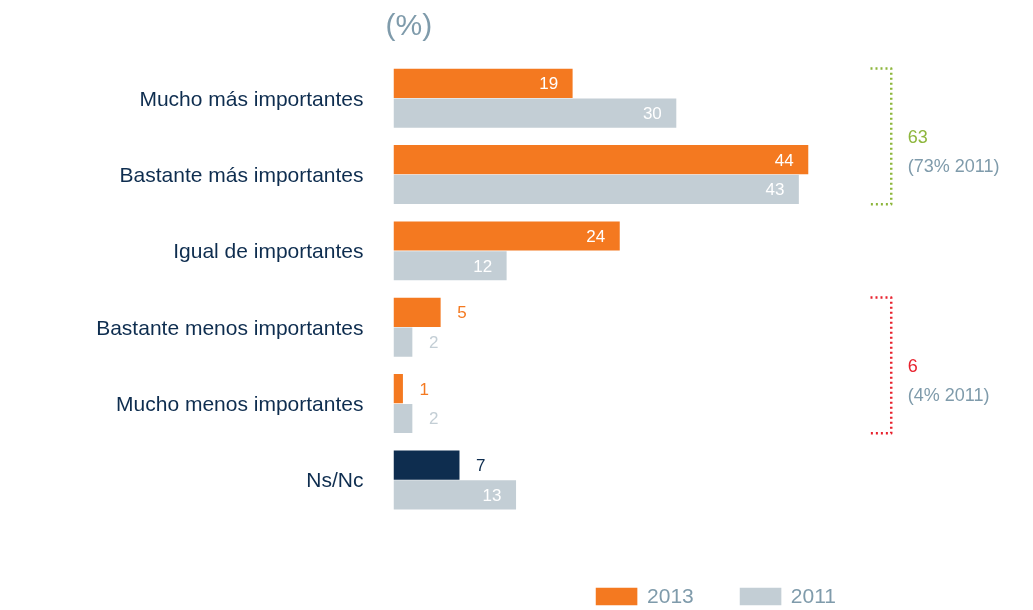 The width and height of the screenshot is (1033, 610). Describe the element at coordinates (230, 327) in the screenshot. I see `y-tick-label: Bastante menos importantes` at that location.